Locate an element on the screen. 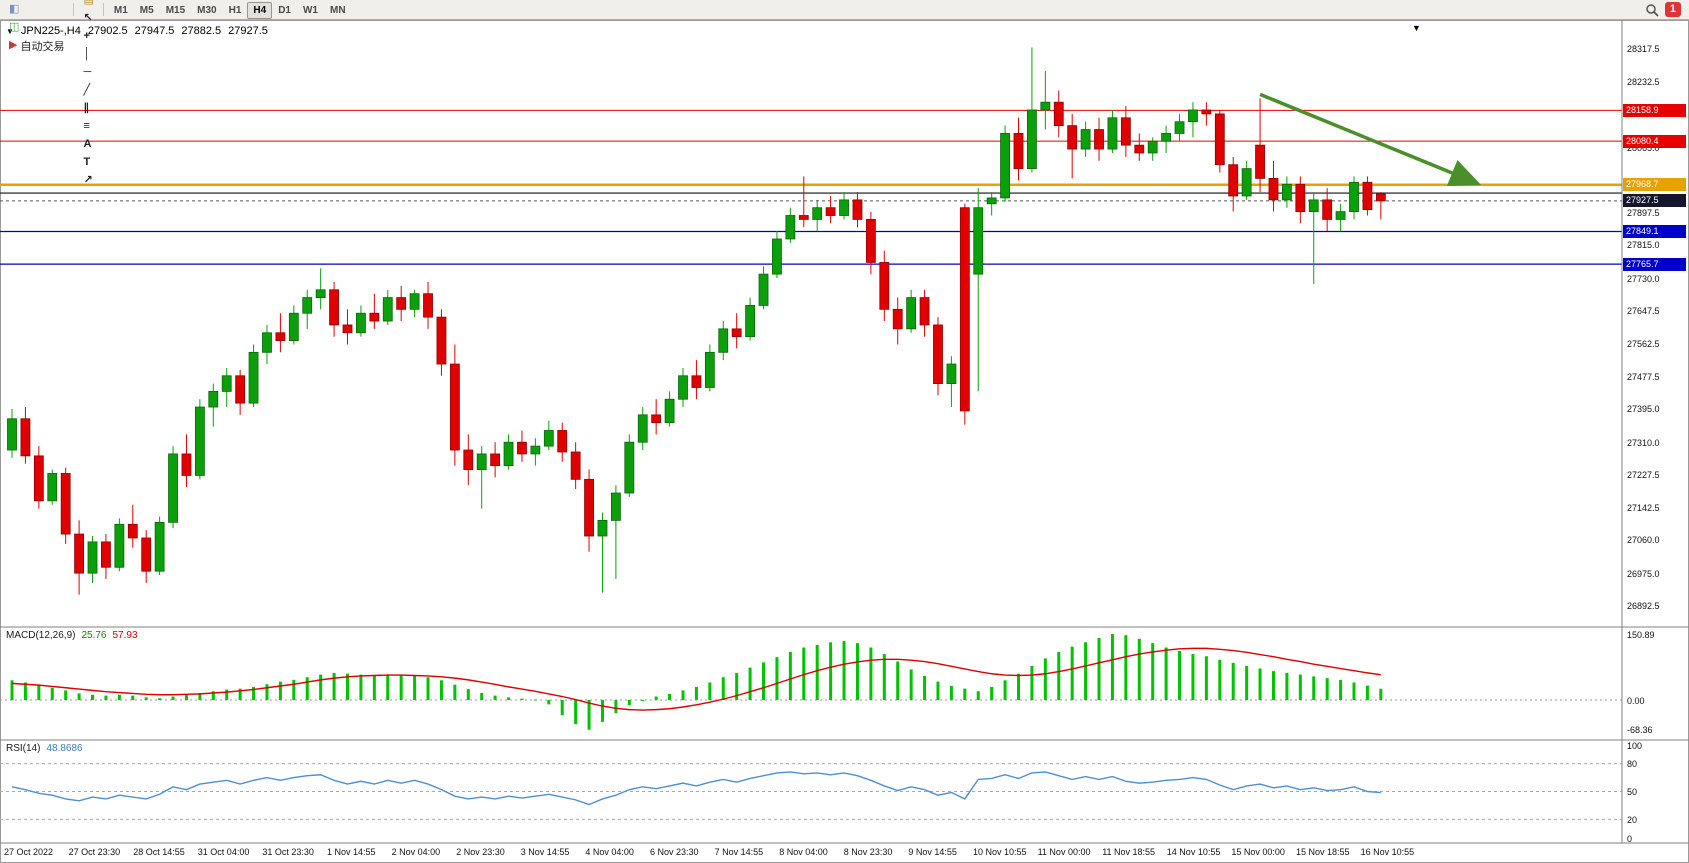 This screenshot has height=863, width=1689. time-axis-label: 10 Nov 10:55 is located at coordinates (1000, 852).